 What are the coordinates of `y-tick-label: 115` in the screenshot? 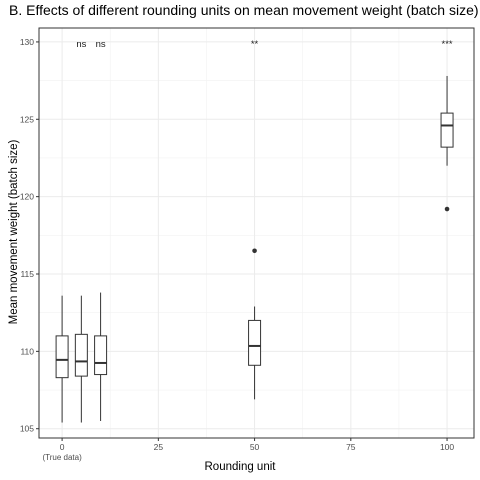 It's located at (27, 274).